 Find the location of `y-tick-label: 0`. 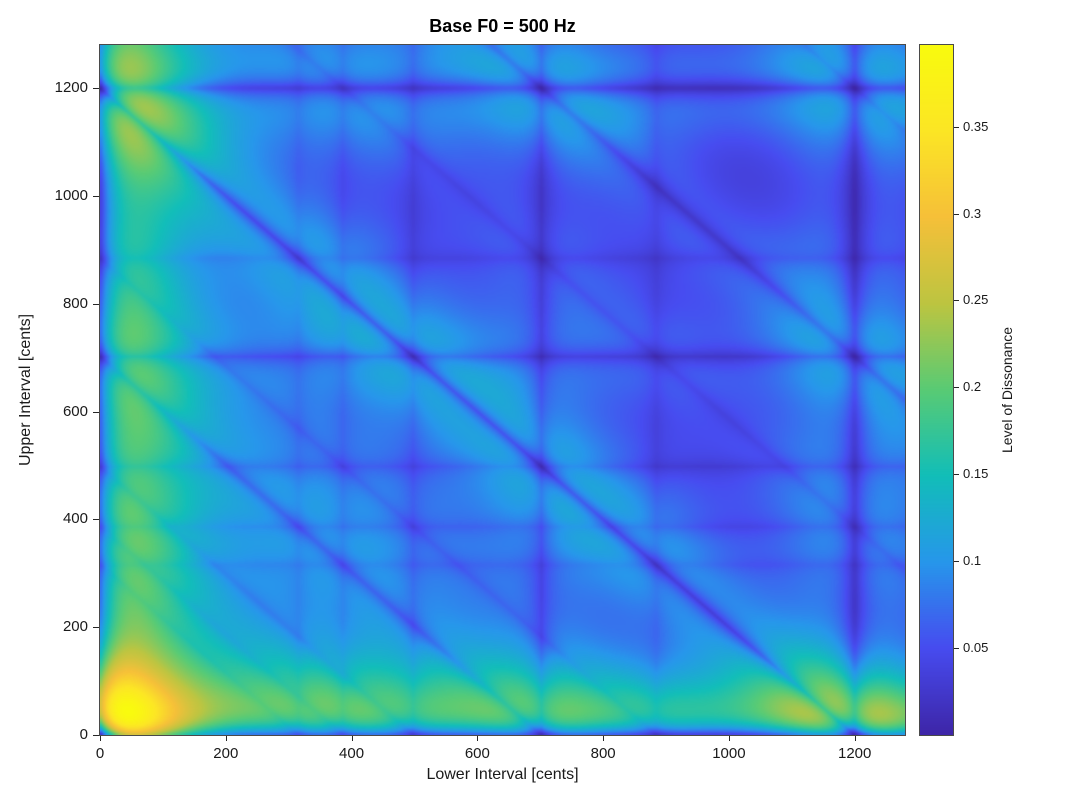

y-tick-label: 0 is located at coordinates (83, 734).